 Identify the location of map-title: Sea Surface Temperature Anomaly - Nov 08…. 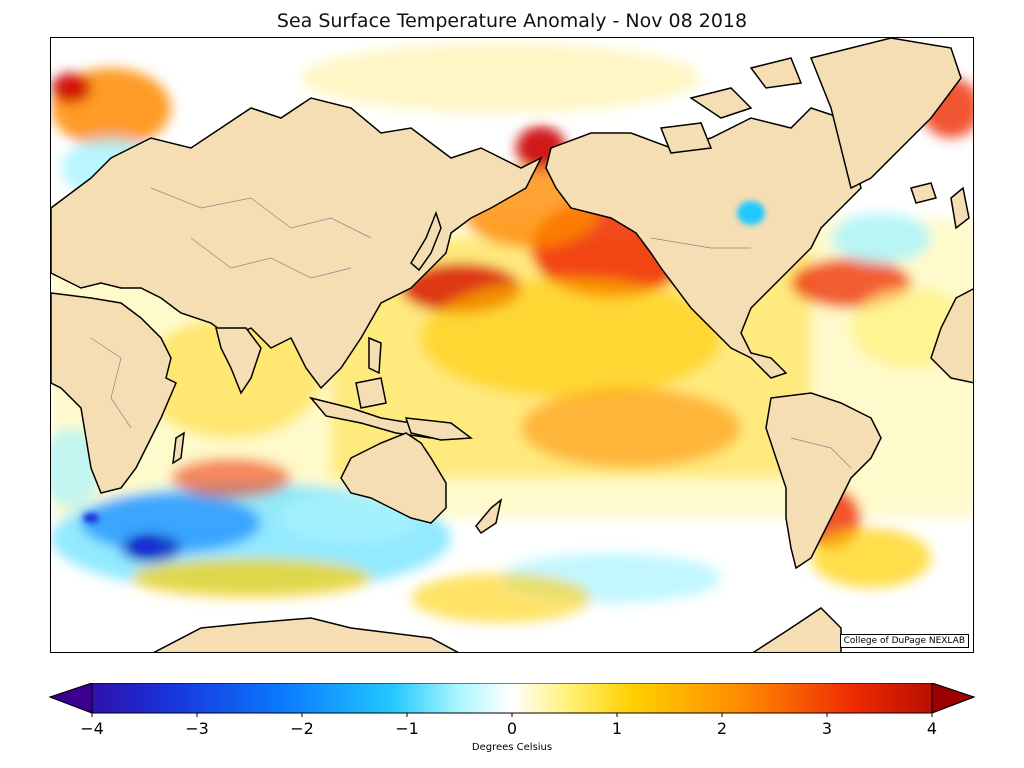
(512, 21).